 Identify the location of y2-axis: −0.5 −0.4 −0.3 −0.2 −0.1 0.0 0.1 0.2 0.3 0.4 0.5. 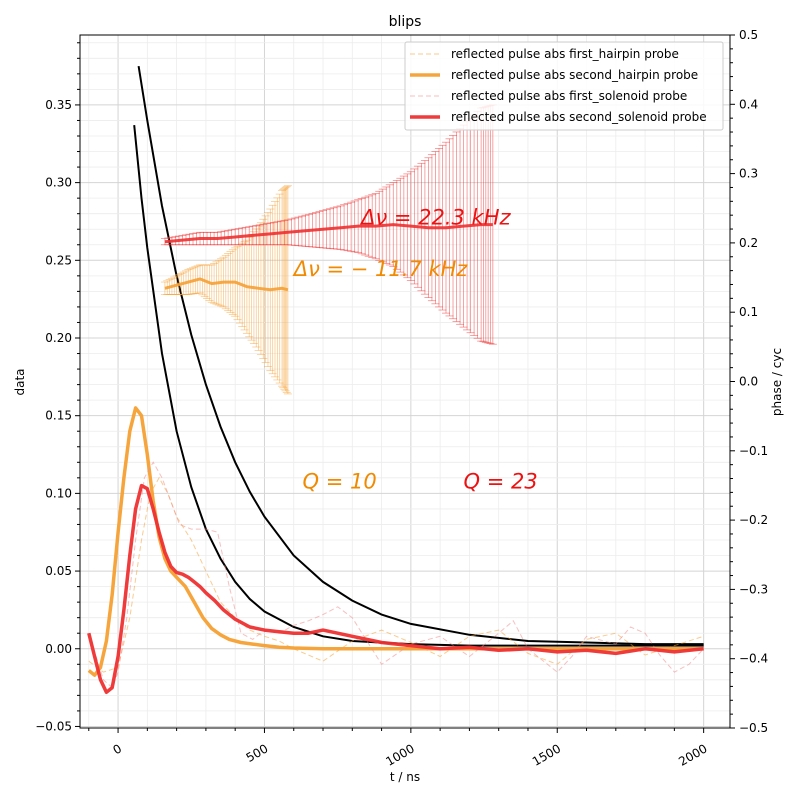
(749, 381).